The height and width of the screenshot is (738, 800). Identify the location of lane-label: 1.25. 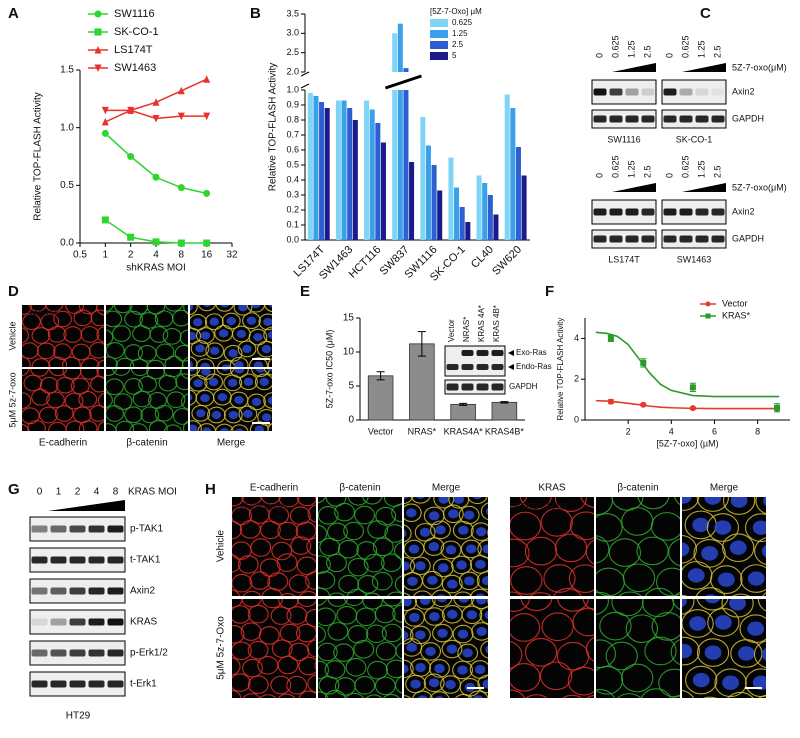
(701, 169).